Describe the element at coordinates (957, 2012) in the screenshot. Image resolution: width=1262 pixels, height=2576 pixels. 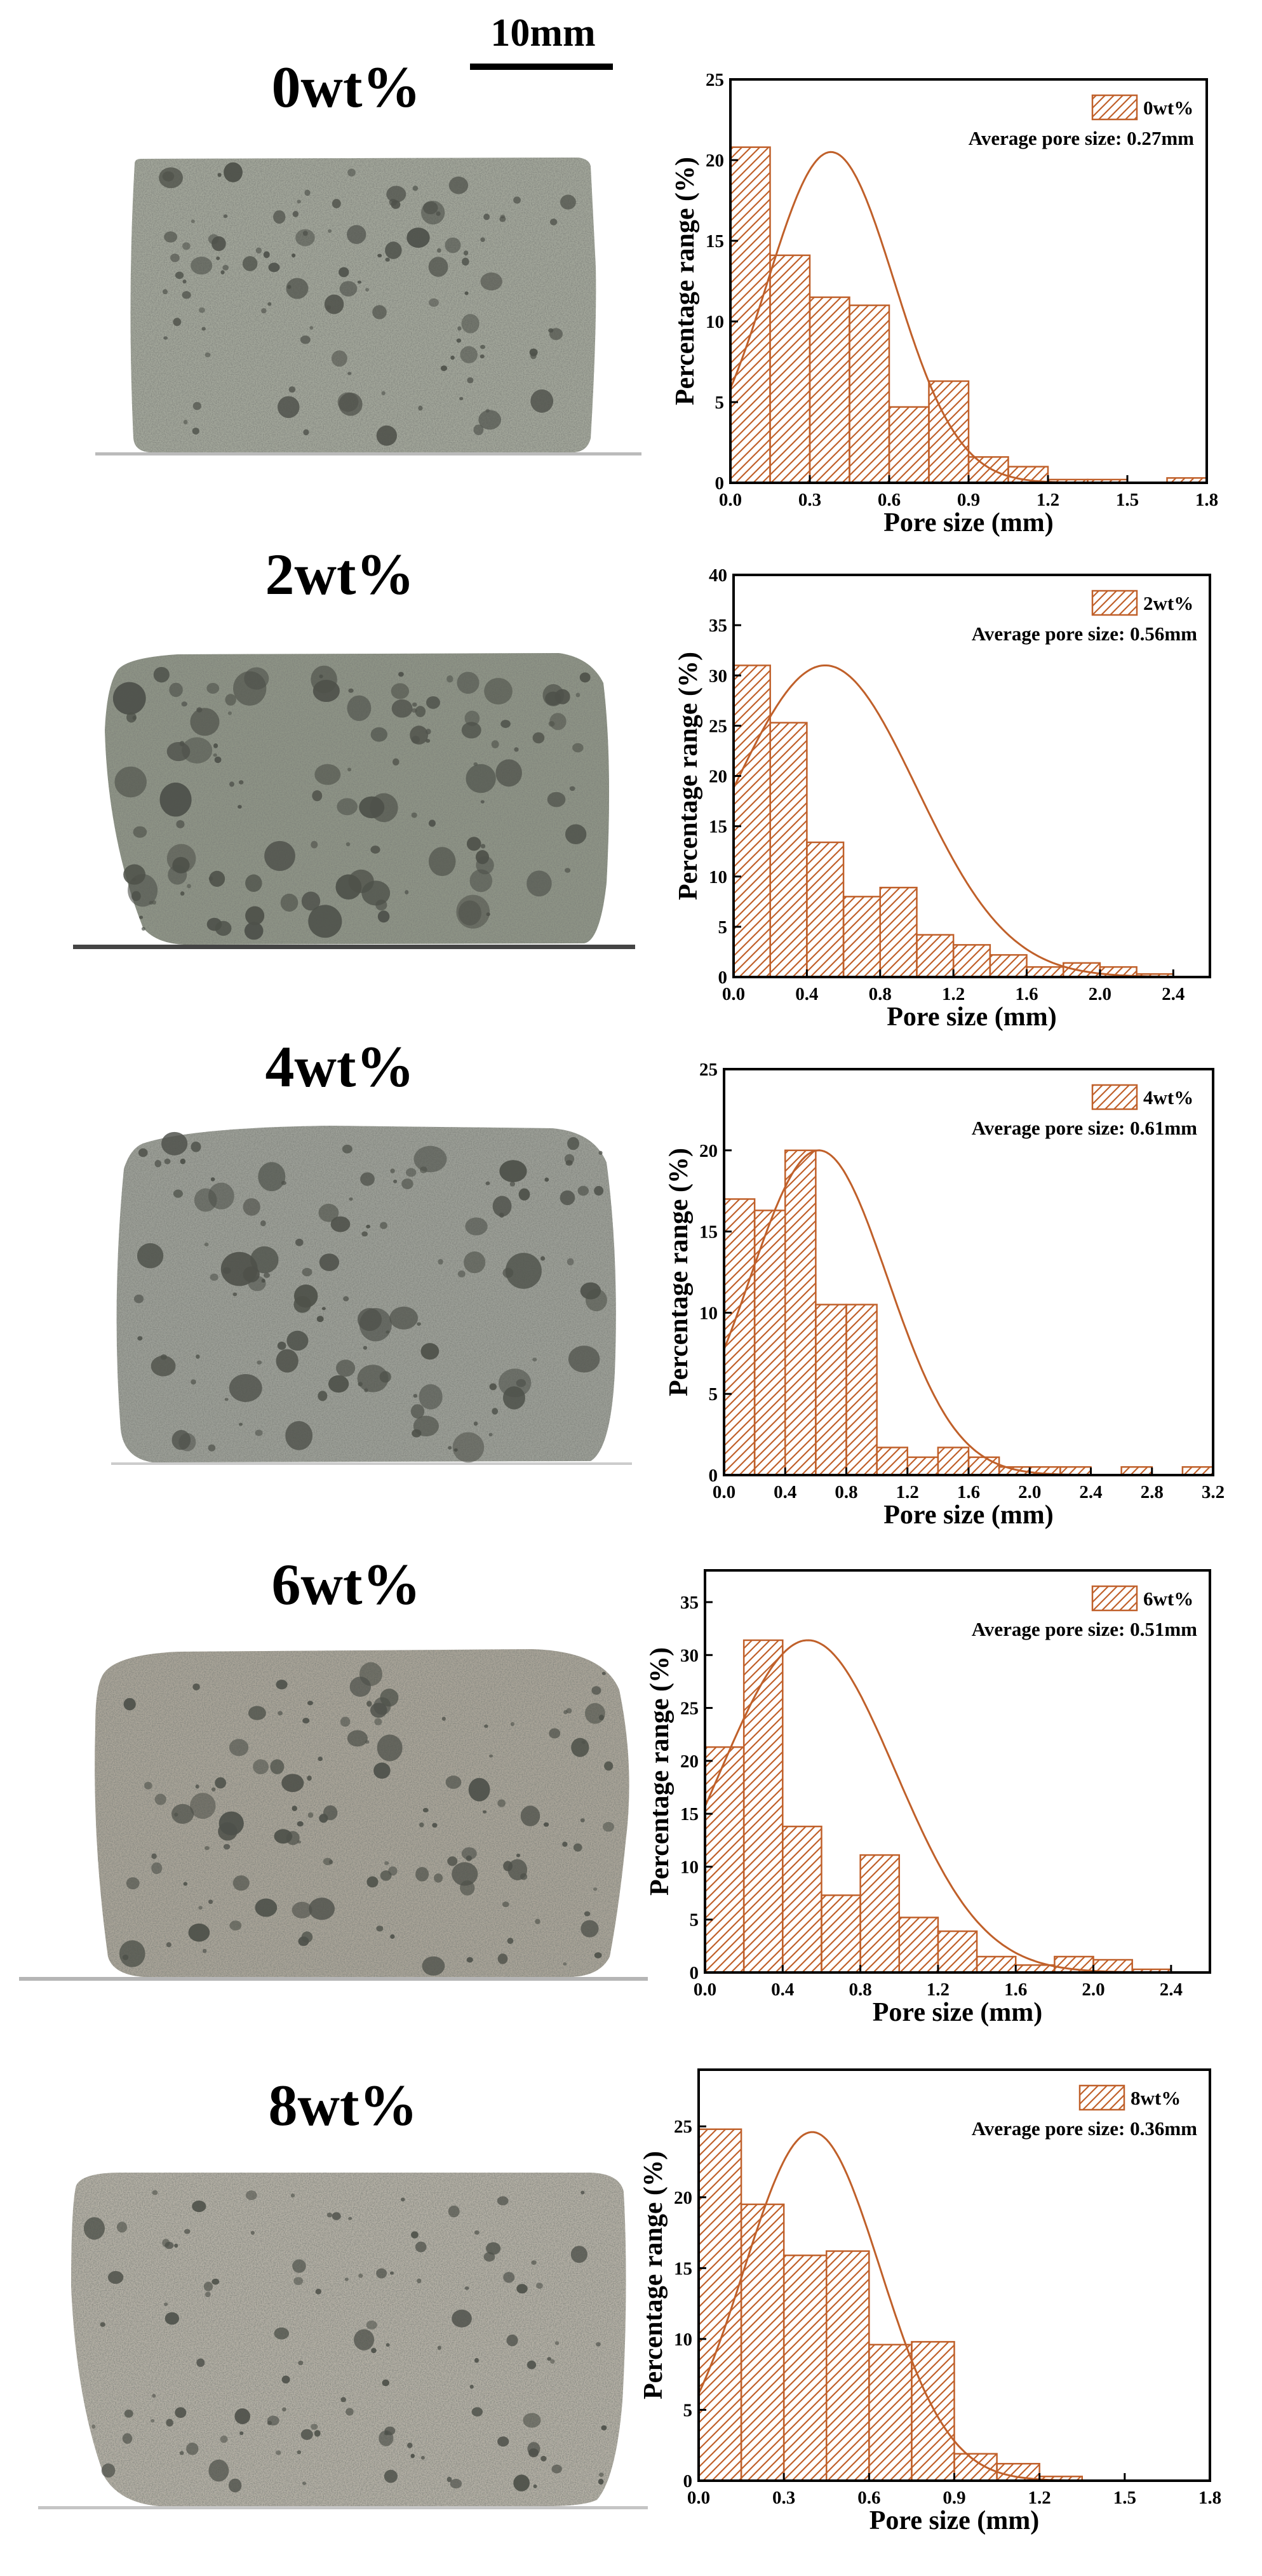
I see `x-axis-title: Pore size (mm)` at that location.